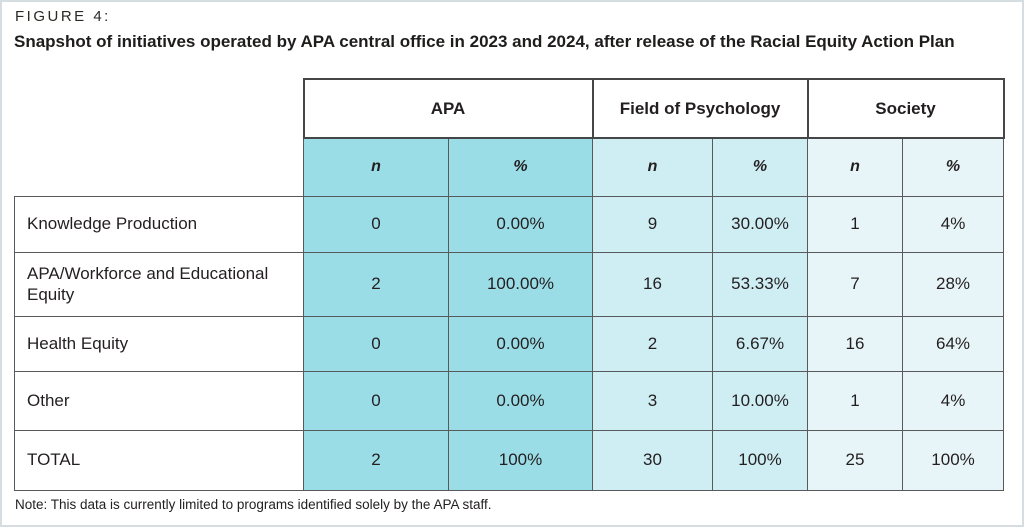 The height and width of the screenshot is (527, 1024). I want to click on subheader-field-n: n, so click(653, 167).